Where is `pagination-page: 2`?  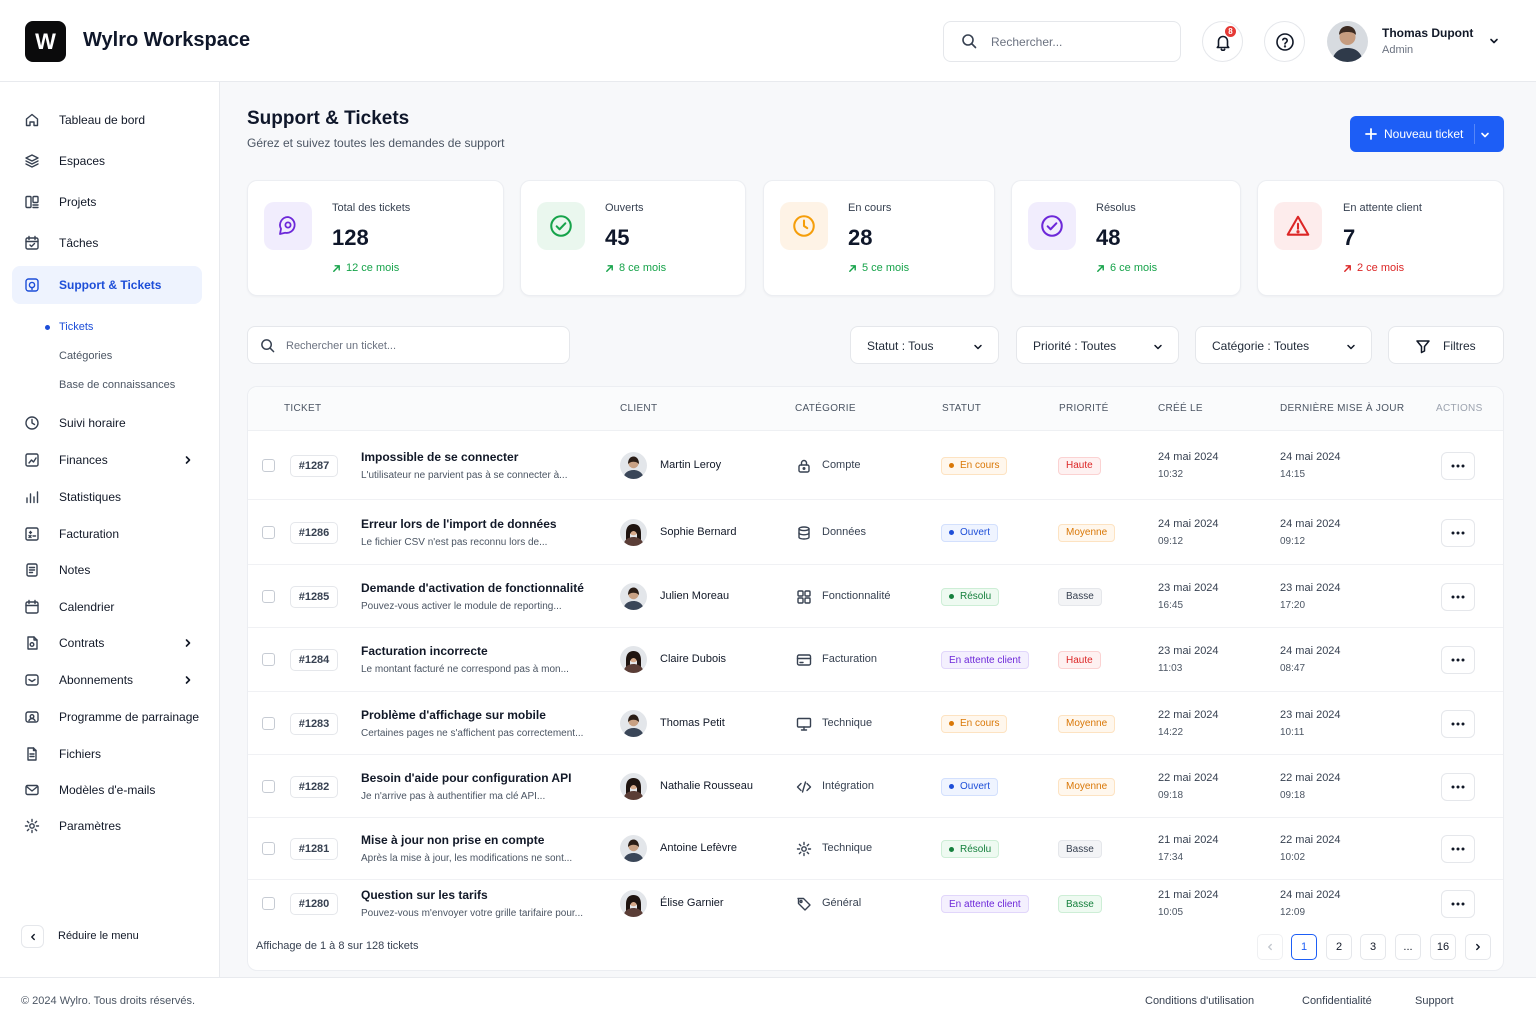
pagination-page: 2 is located at coordinates (1339, 947).